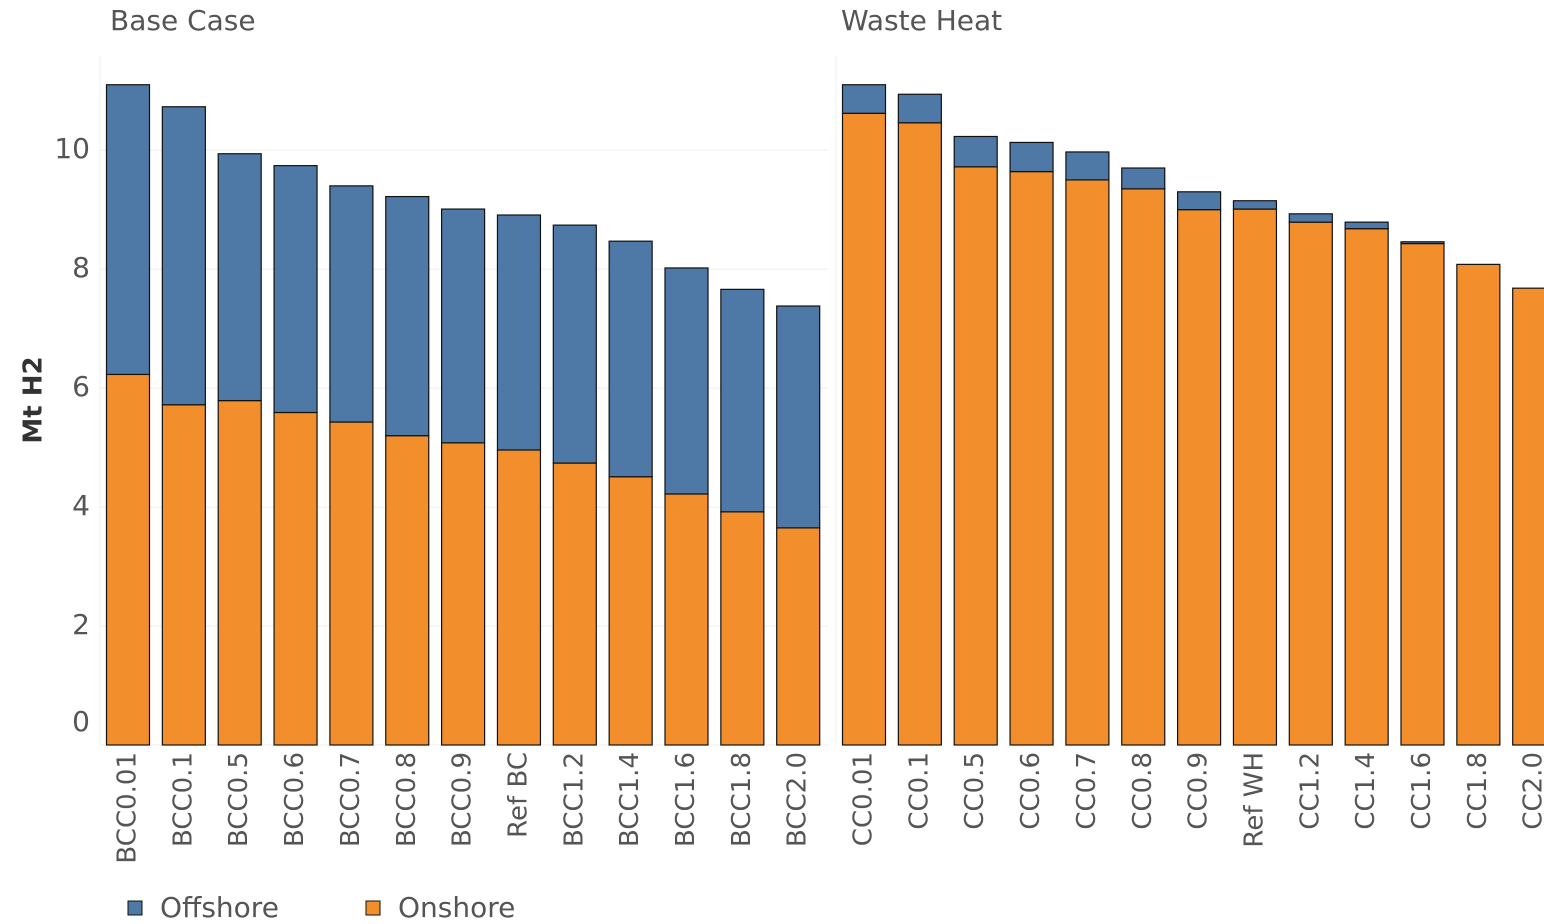  Describe the element at coordinates (81, 505) in the screenshot. I see `y-tick-label: 4` at that location.